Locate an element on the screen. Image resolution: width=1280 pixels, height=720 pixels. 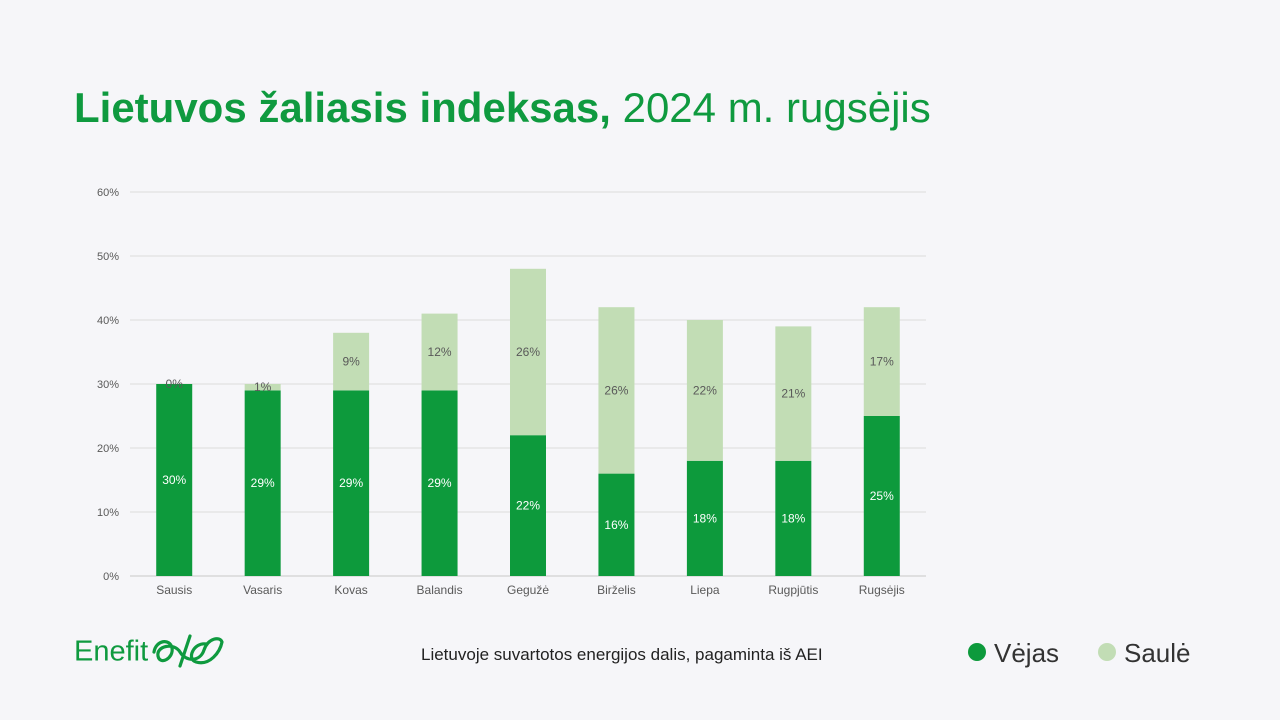
data-label-sun: 17% is located at coordinates (882, 362).